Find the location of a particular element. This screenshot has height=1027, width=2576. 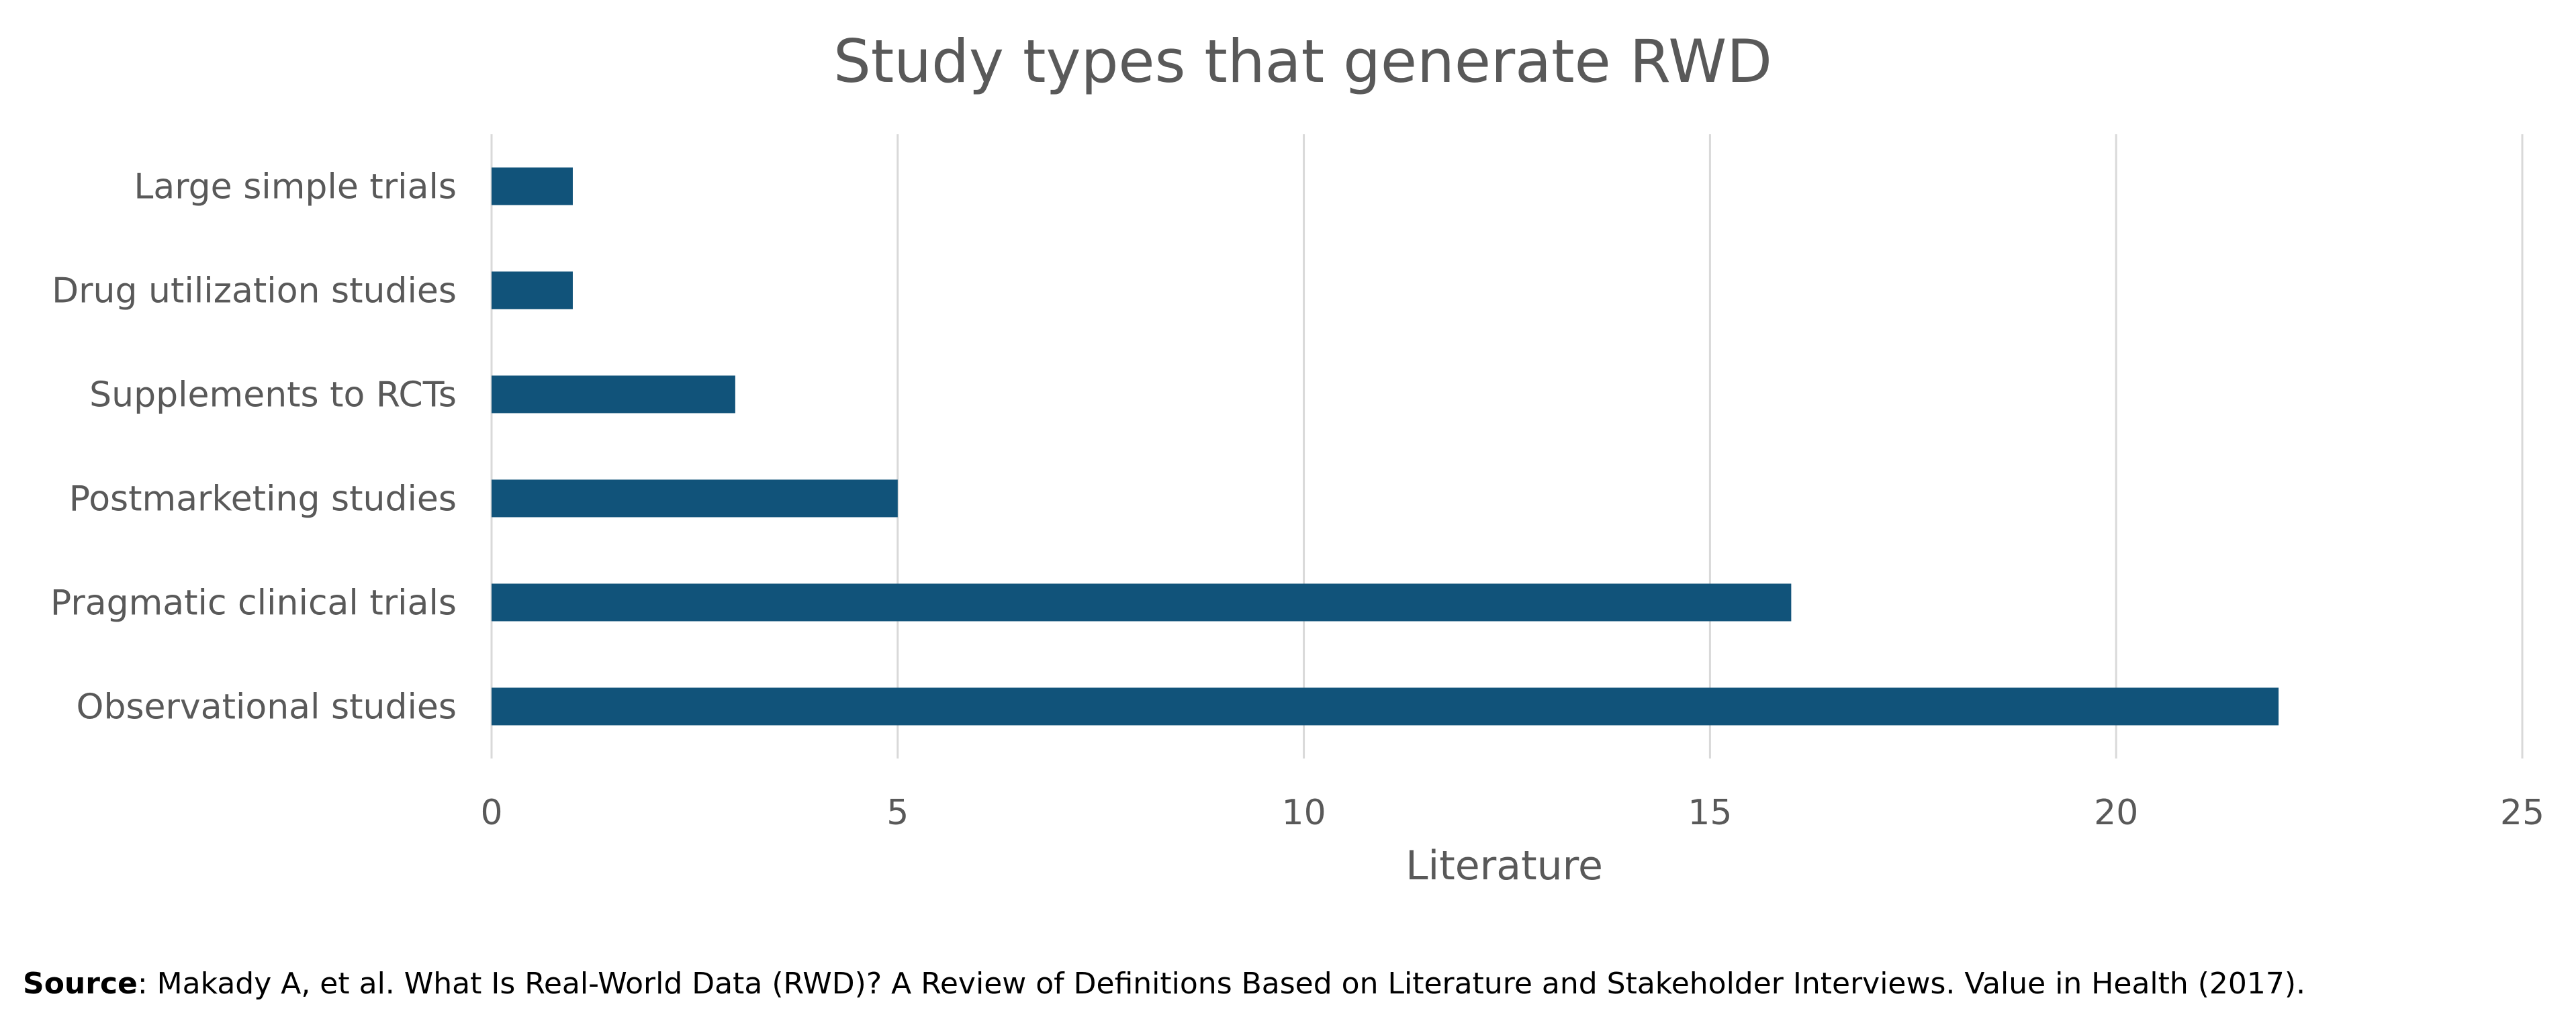

x-tick-label-3: 15 is located at coordinates (1710, 813).